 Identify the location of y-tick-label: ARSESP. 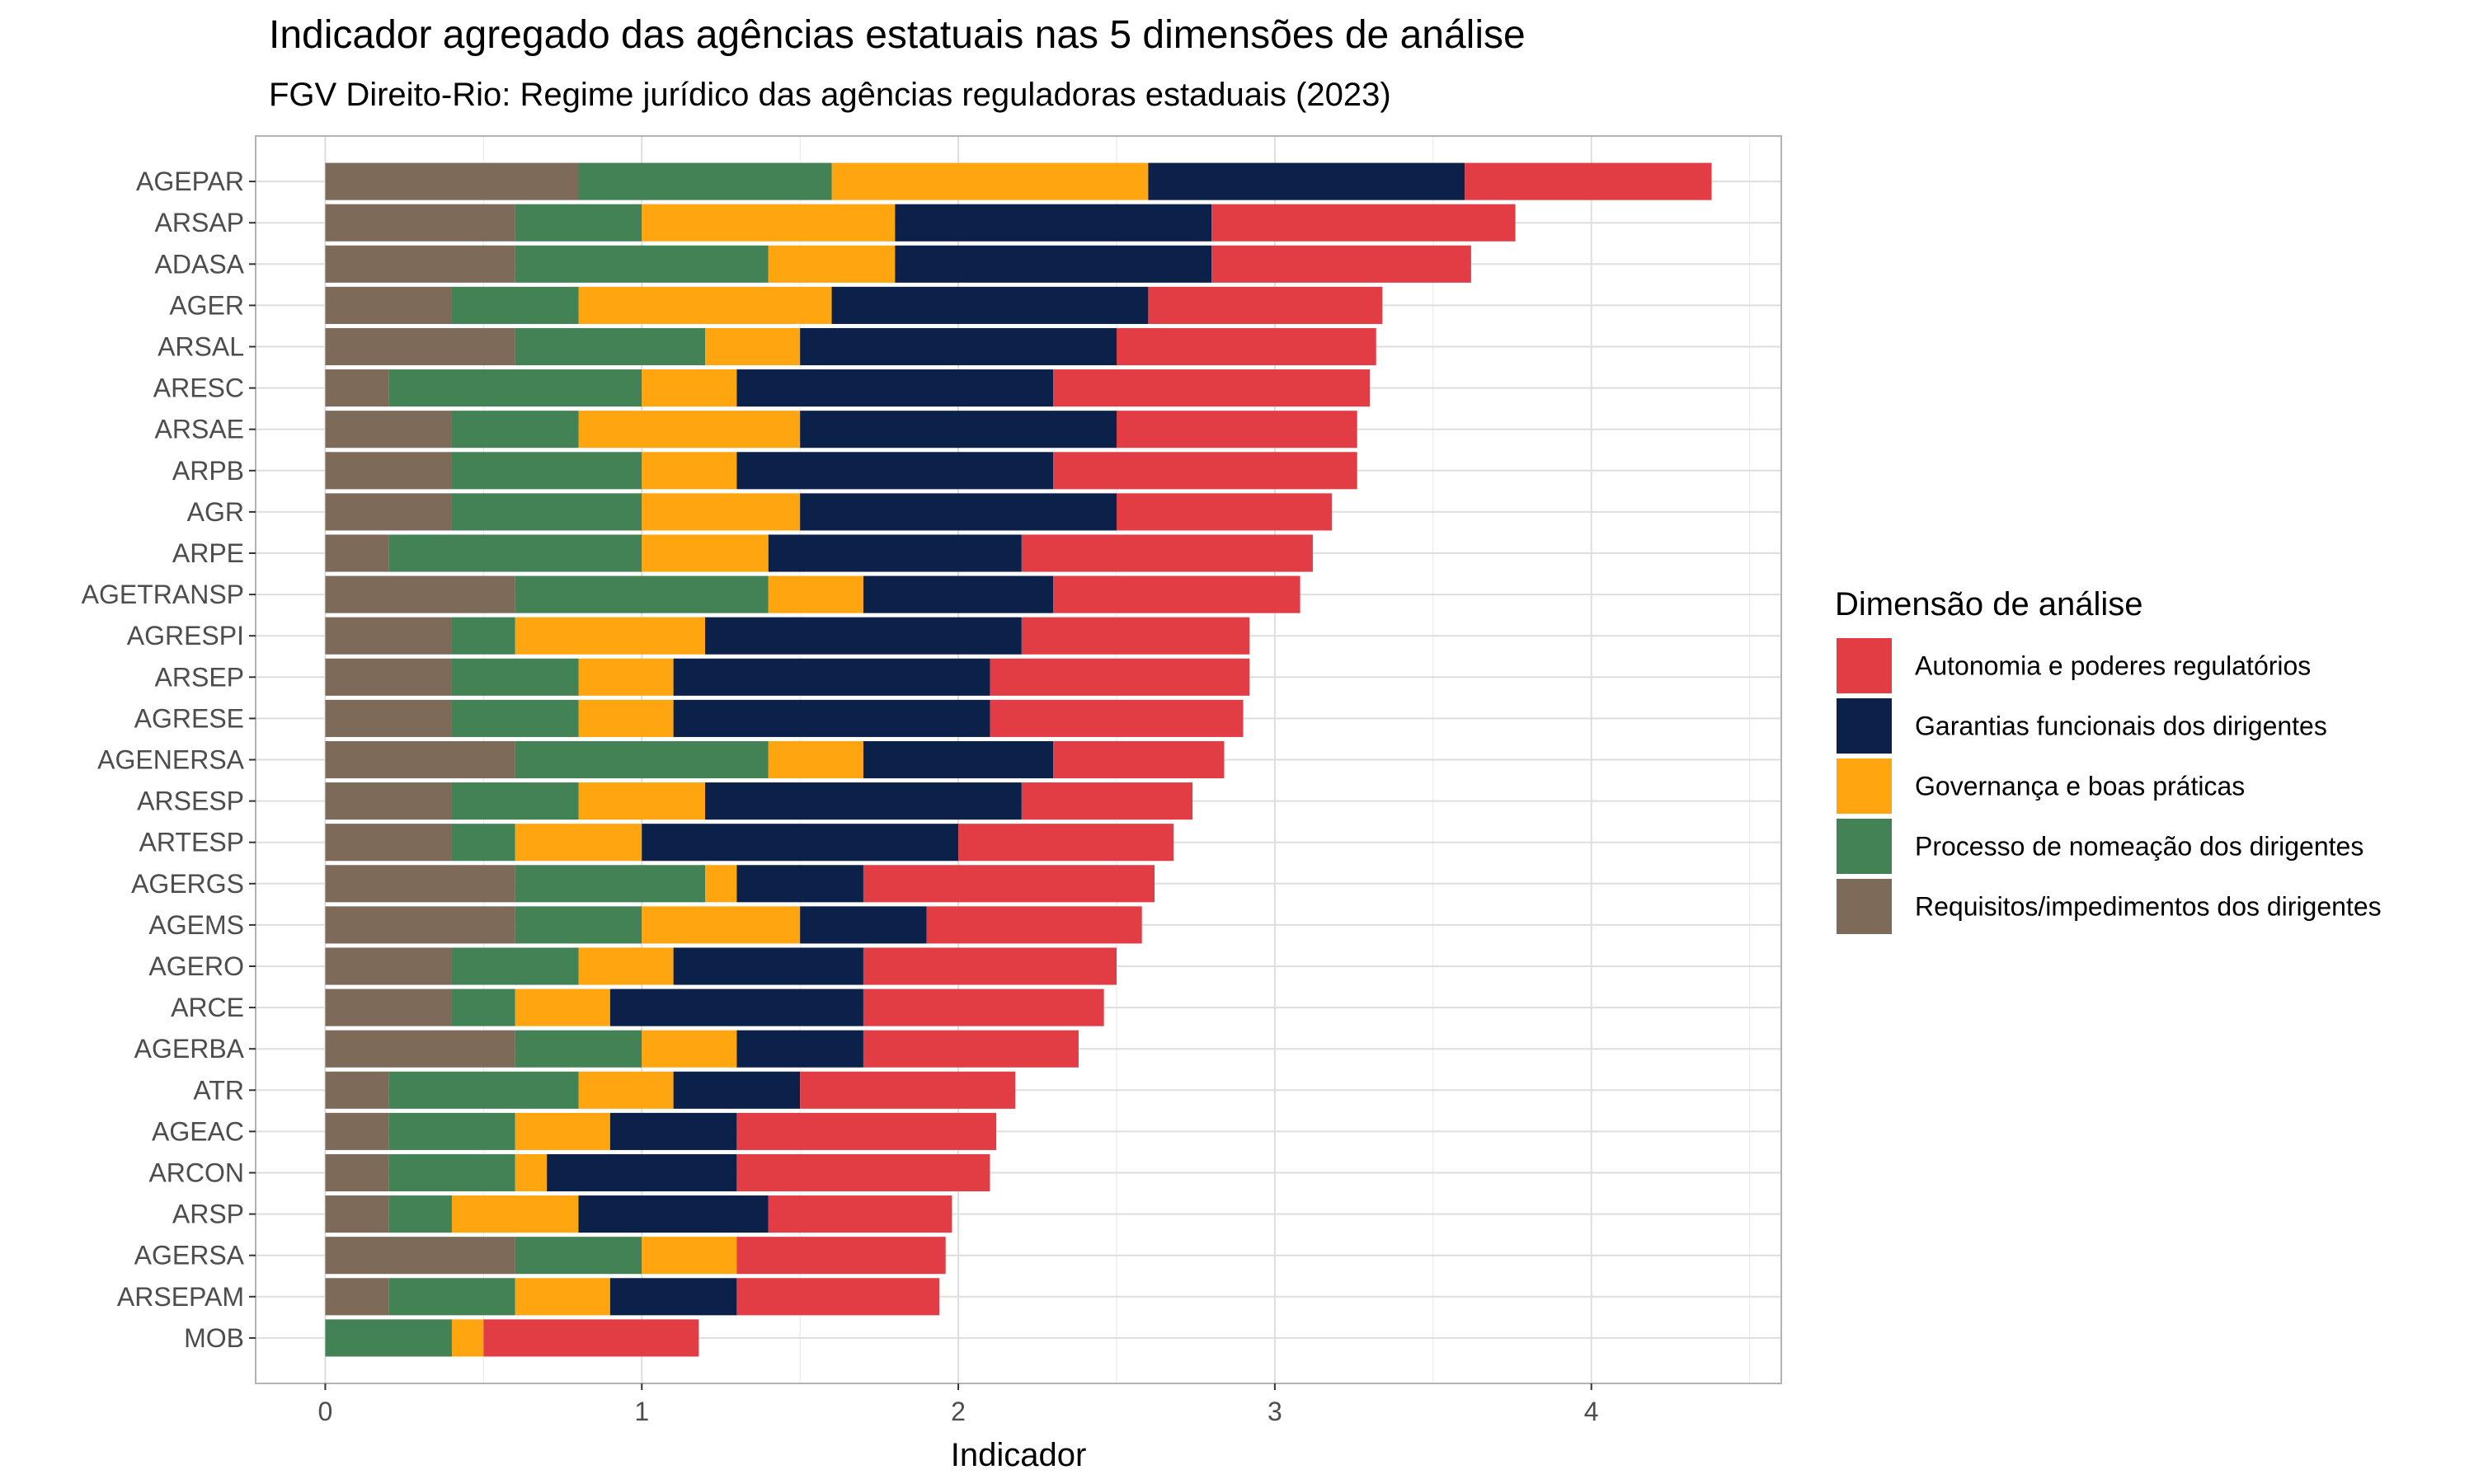
(190, 801).